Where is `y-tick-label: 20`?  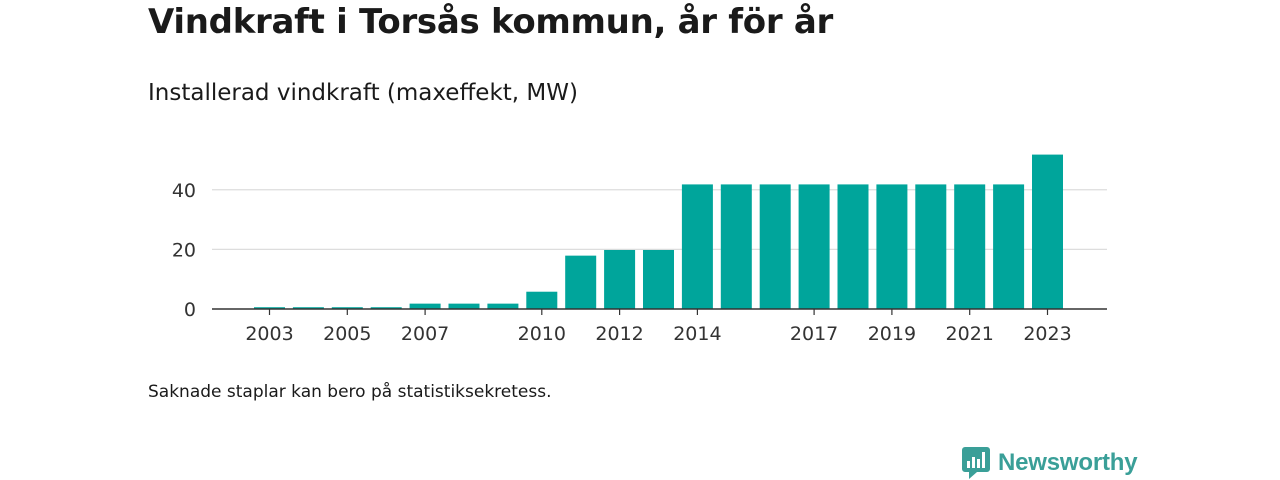
y-tick-label: 20 is located at coordinates (184, 250).